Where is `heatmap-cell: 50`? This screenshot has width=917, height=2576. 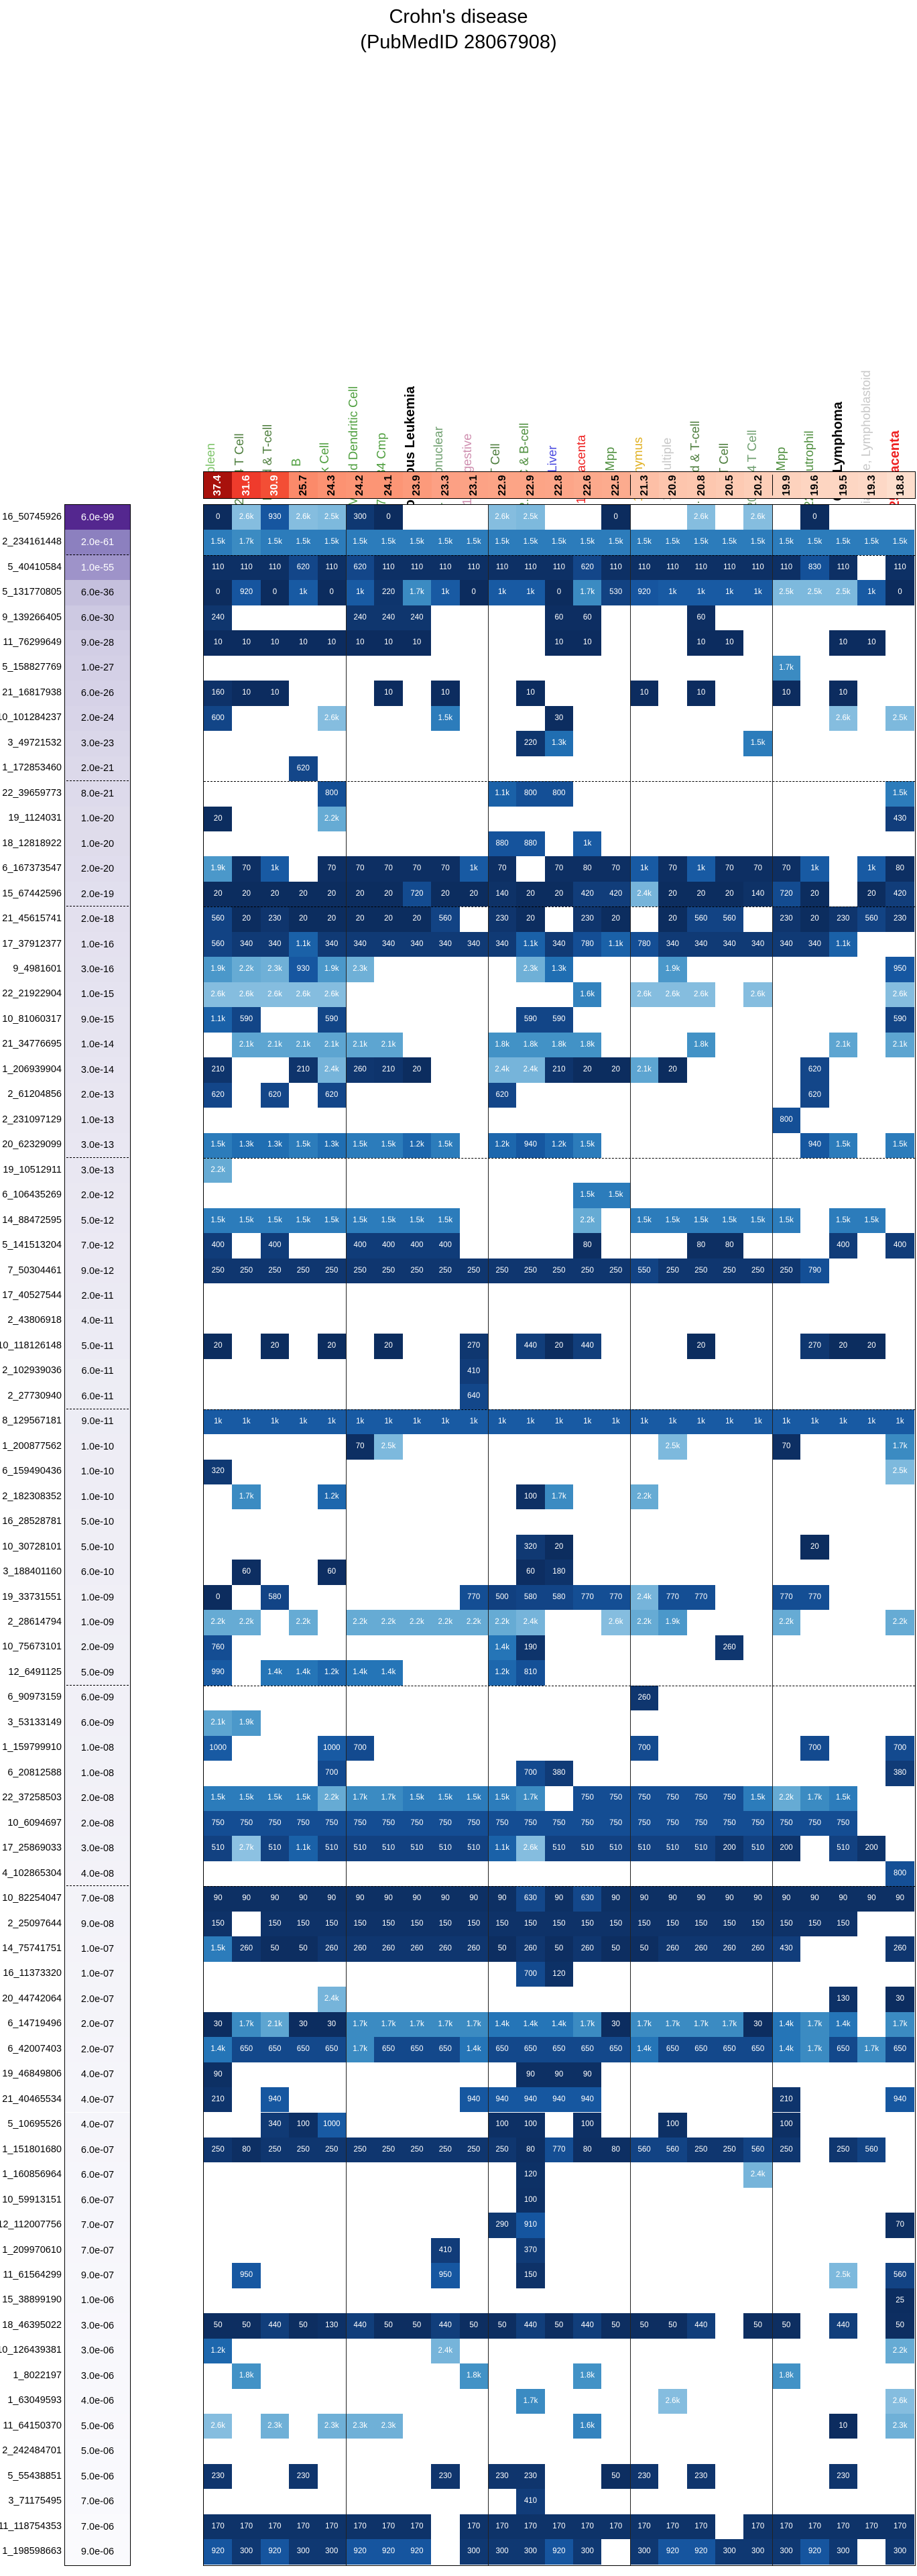
heatmap-cell: 50 is located at coordinates (644, 1949).